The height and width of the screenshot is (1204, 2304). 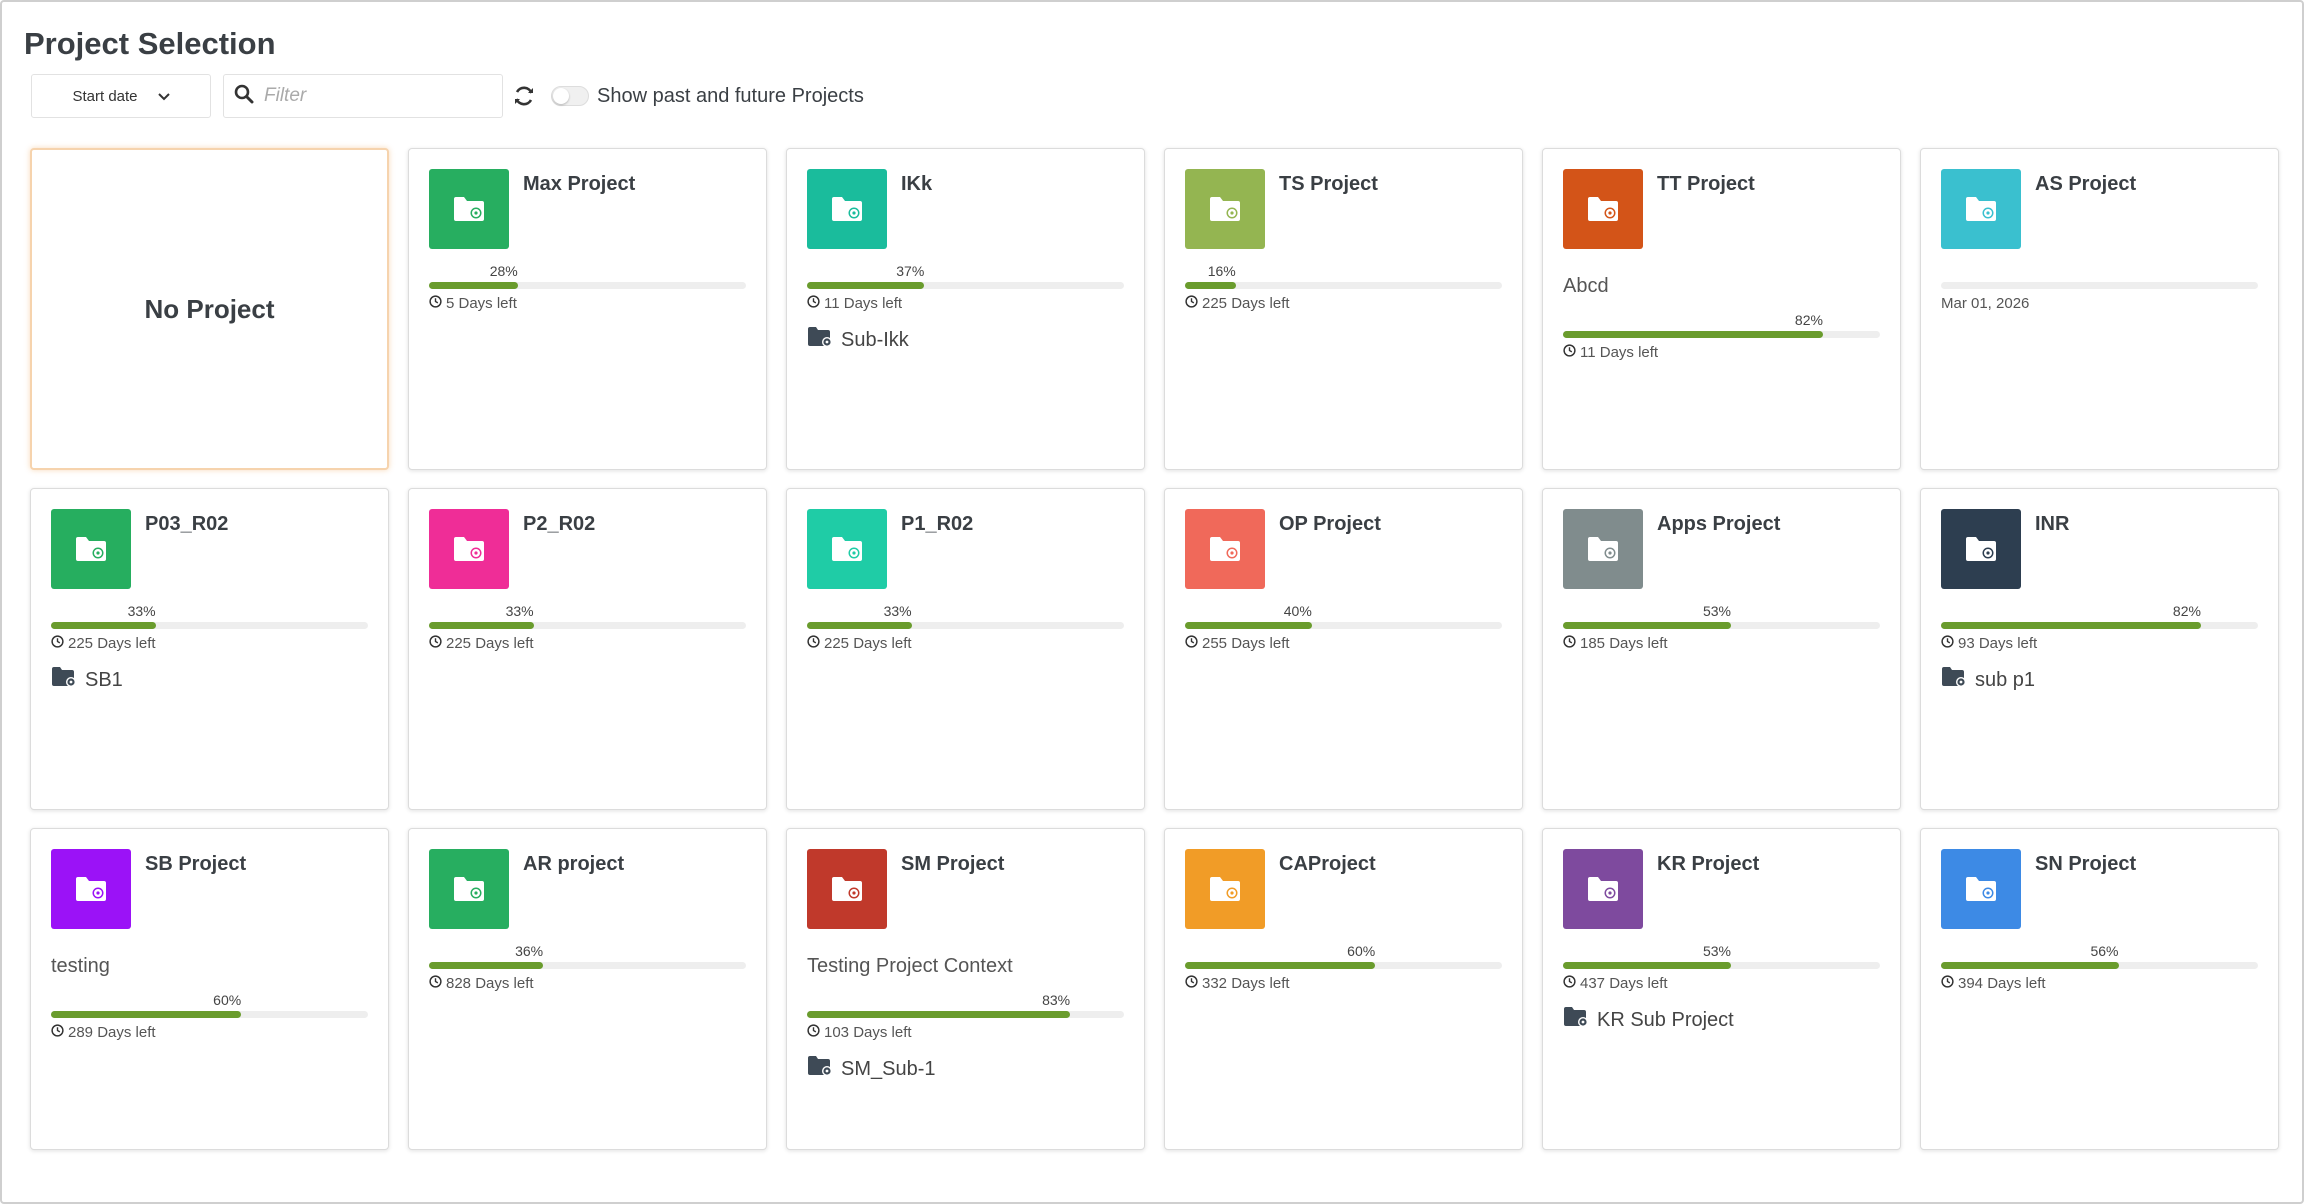 I want to click on card-header: P2_R02, so click(x=587, y=549).